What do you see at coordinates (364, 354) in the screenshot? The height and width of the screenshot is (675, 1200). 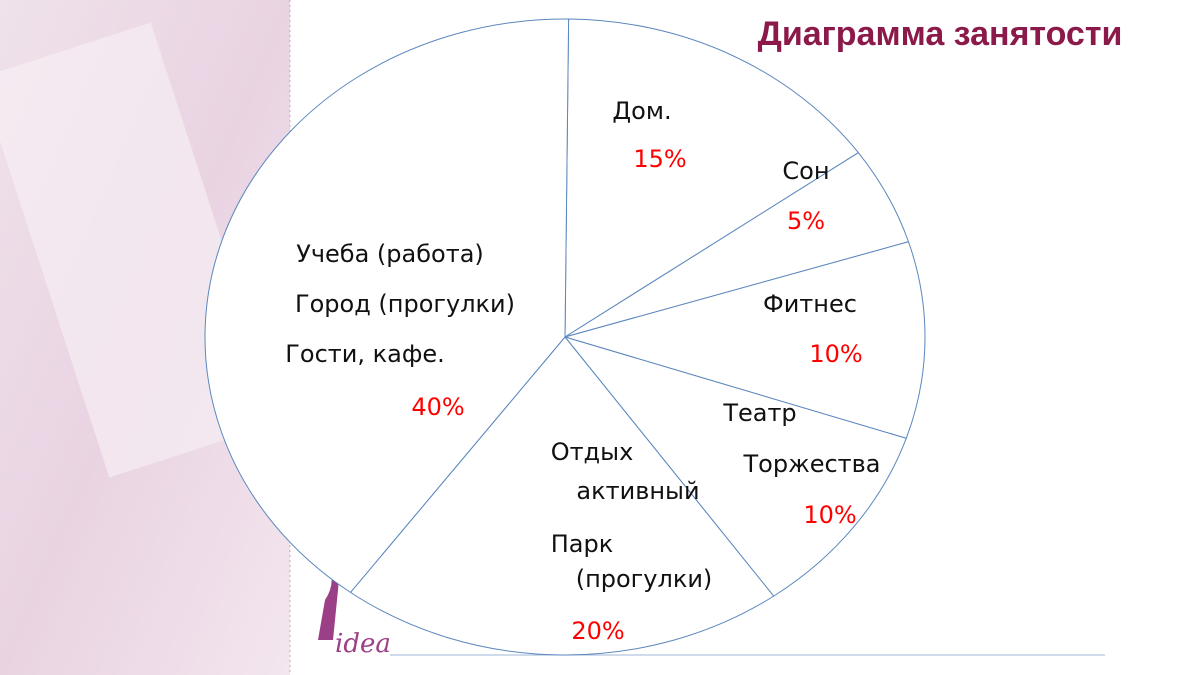 I see `slice-label: Гости, кафе.` at bounding box center [364, 354].